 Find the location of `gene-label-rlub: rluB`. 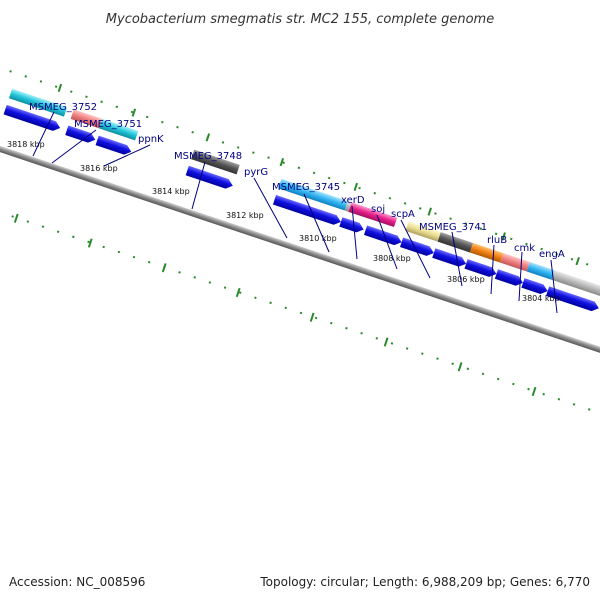

gene-label-rlub: rluB is located at coordinates (497, 240).